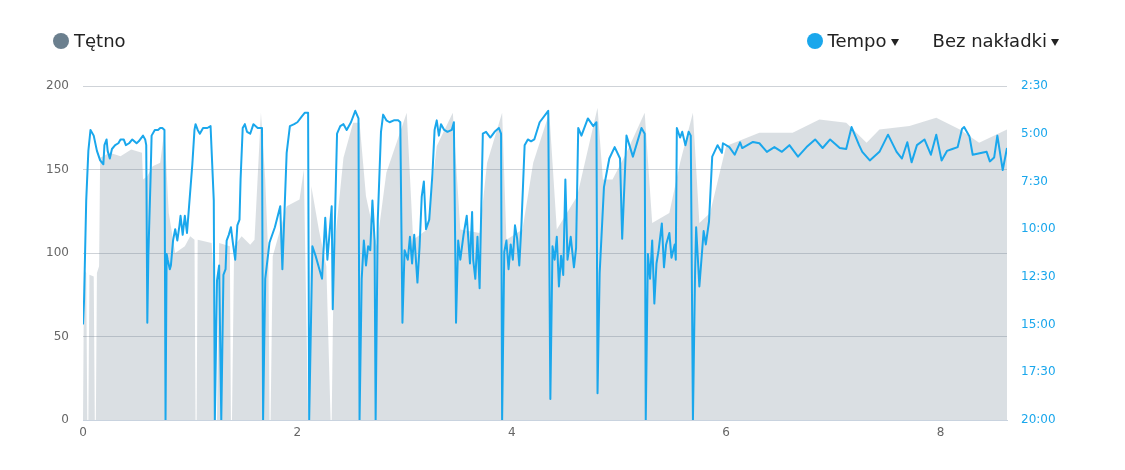 This screenshot has height=470, width=1125. Describe the element at coordinates (726, 432) in the screenshot. I see `x-tick-label: 6` at that location.